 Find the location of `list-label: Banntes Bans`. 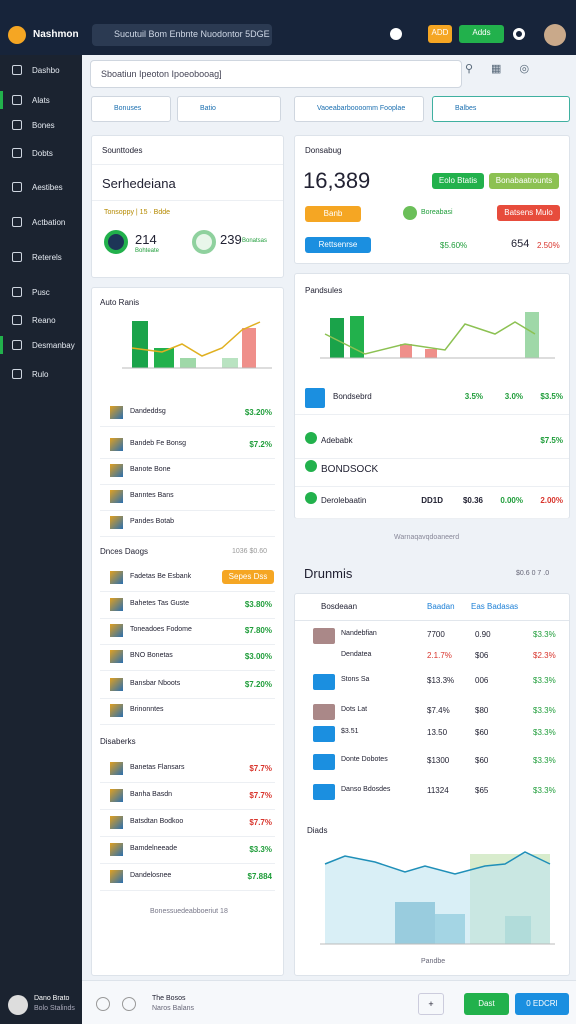

list-label: Banntes Bans is located at coordinates (152, 495).